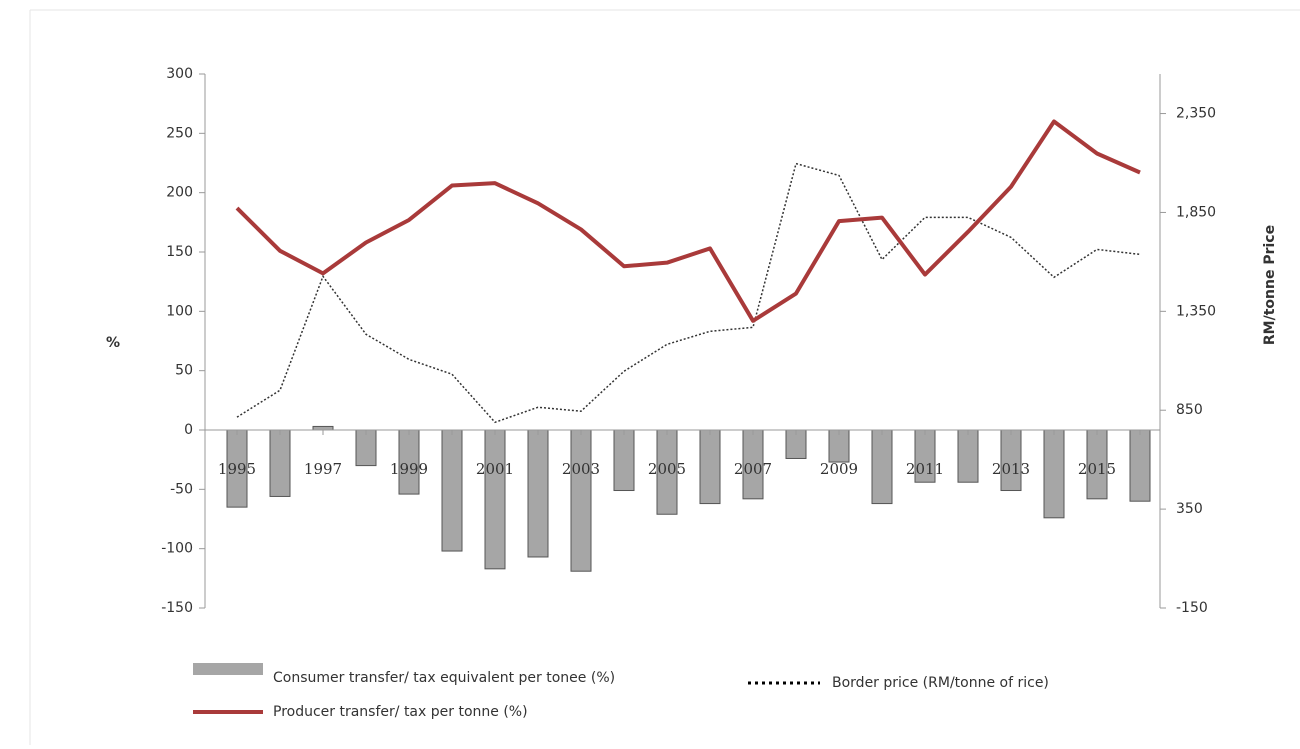 Image resolution: width=1300 pixels, height=749 pixels. I want to click on y-tick-label: 0, so click(188, 430).